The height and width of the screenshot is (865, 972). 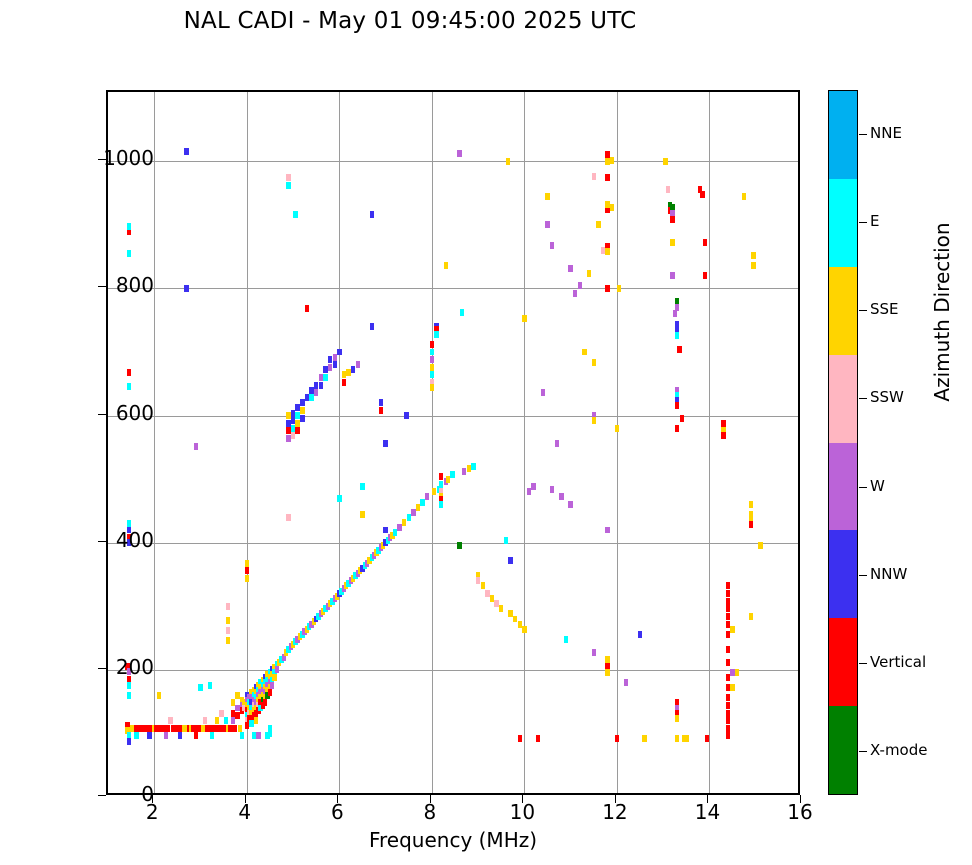 What do you see at coordinates (843, 750) in the screenshot?
I see `colorbar-segment-x-mode` at bounding box center [843, 750].